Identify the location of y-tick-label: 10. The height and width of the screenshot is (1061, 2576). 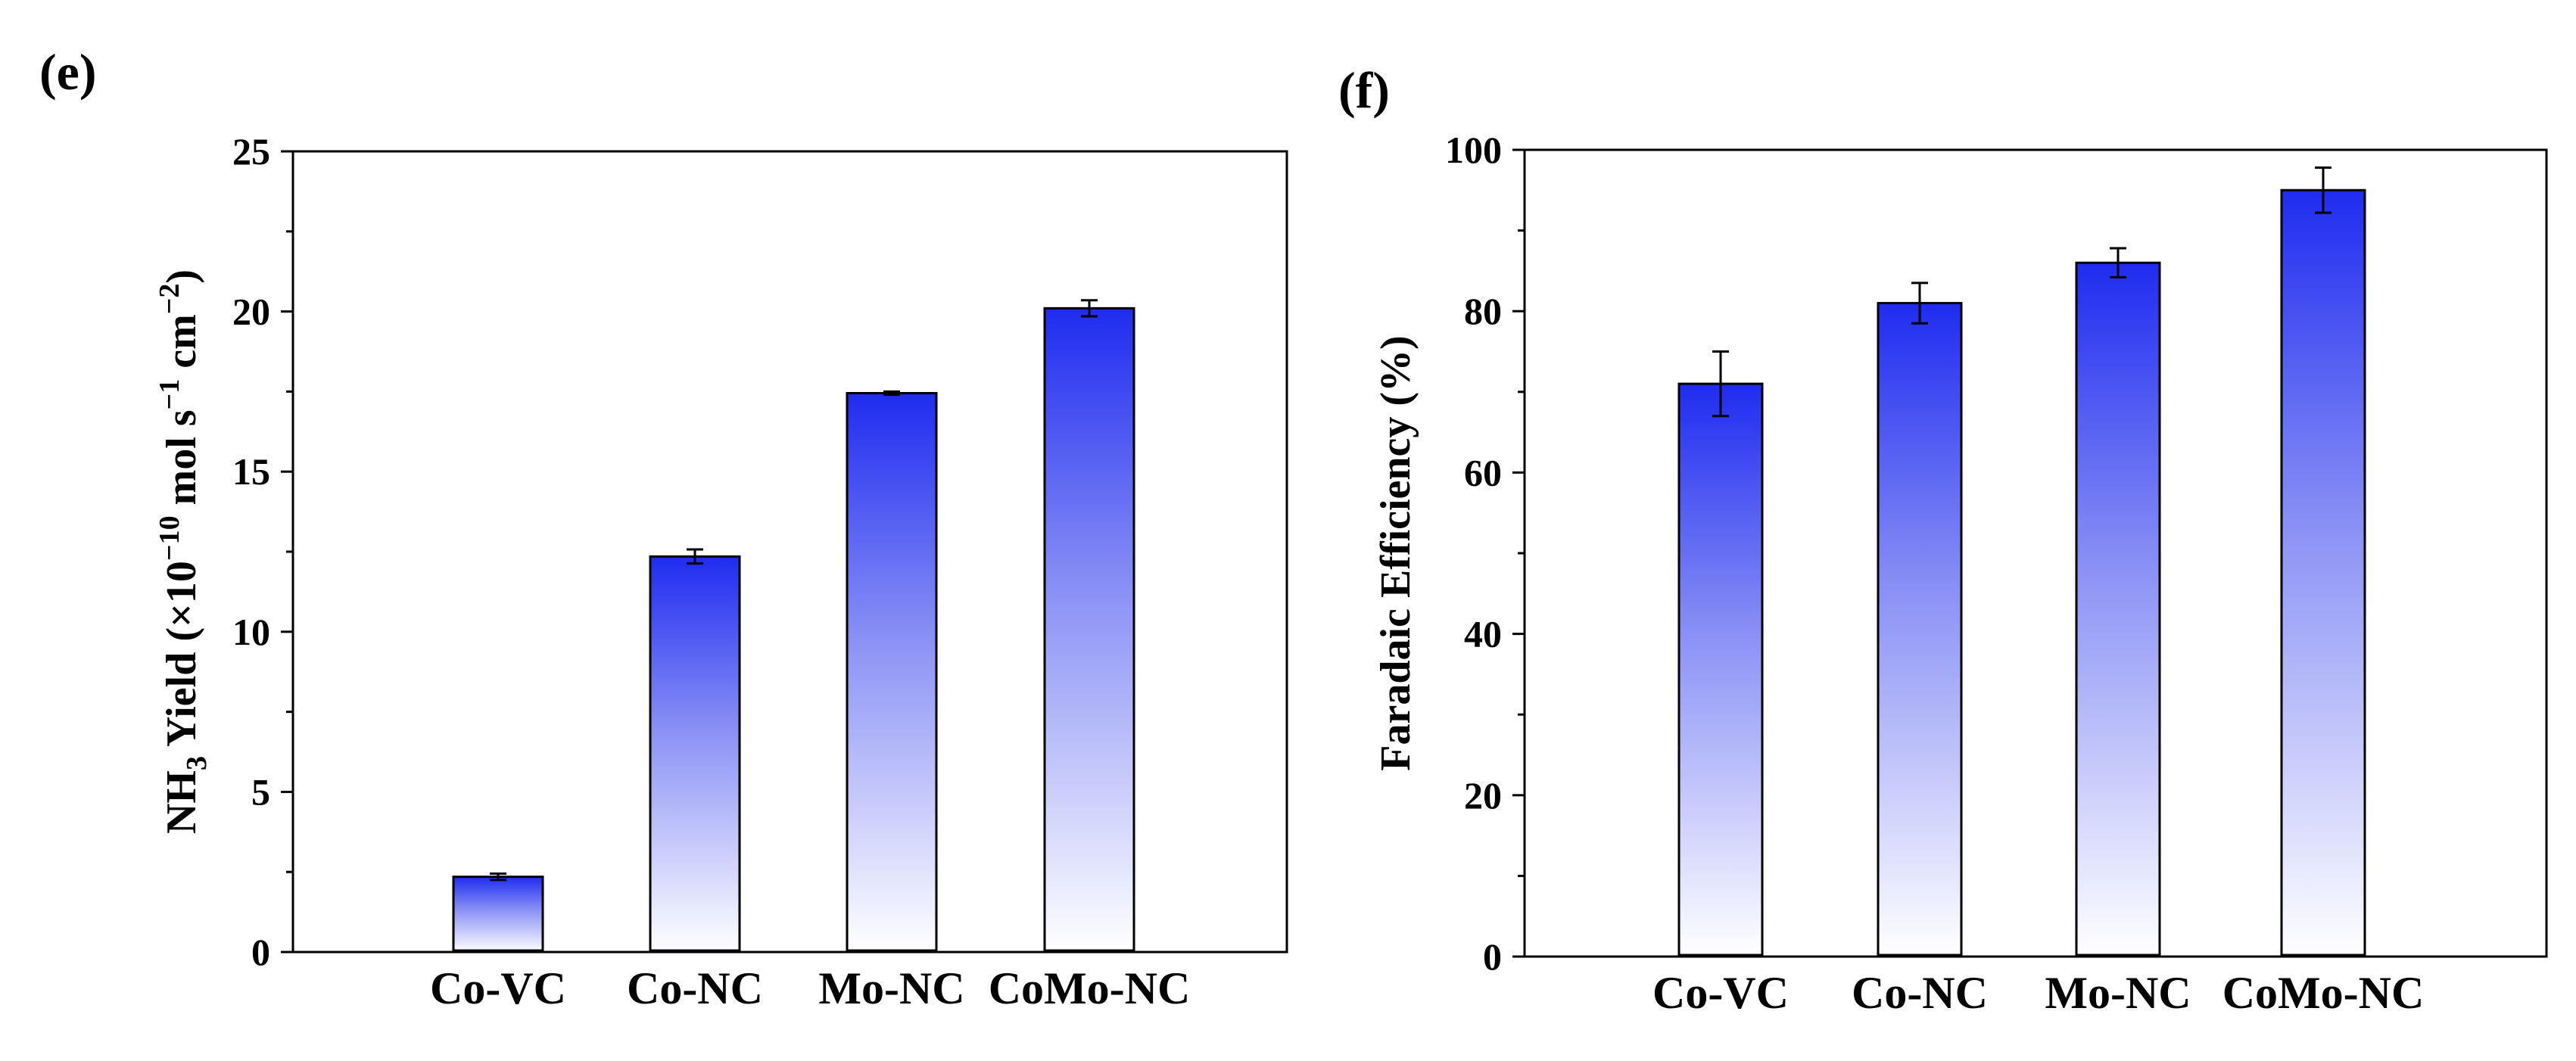
(251, 632).